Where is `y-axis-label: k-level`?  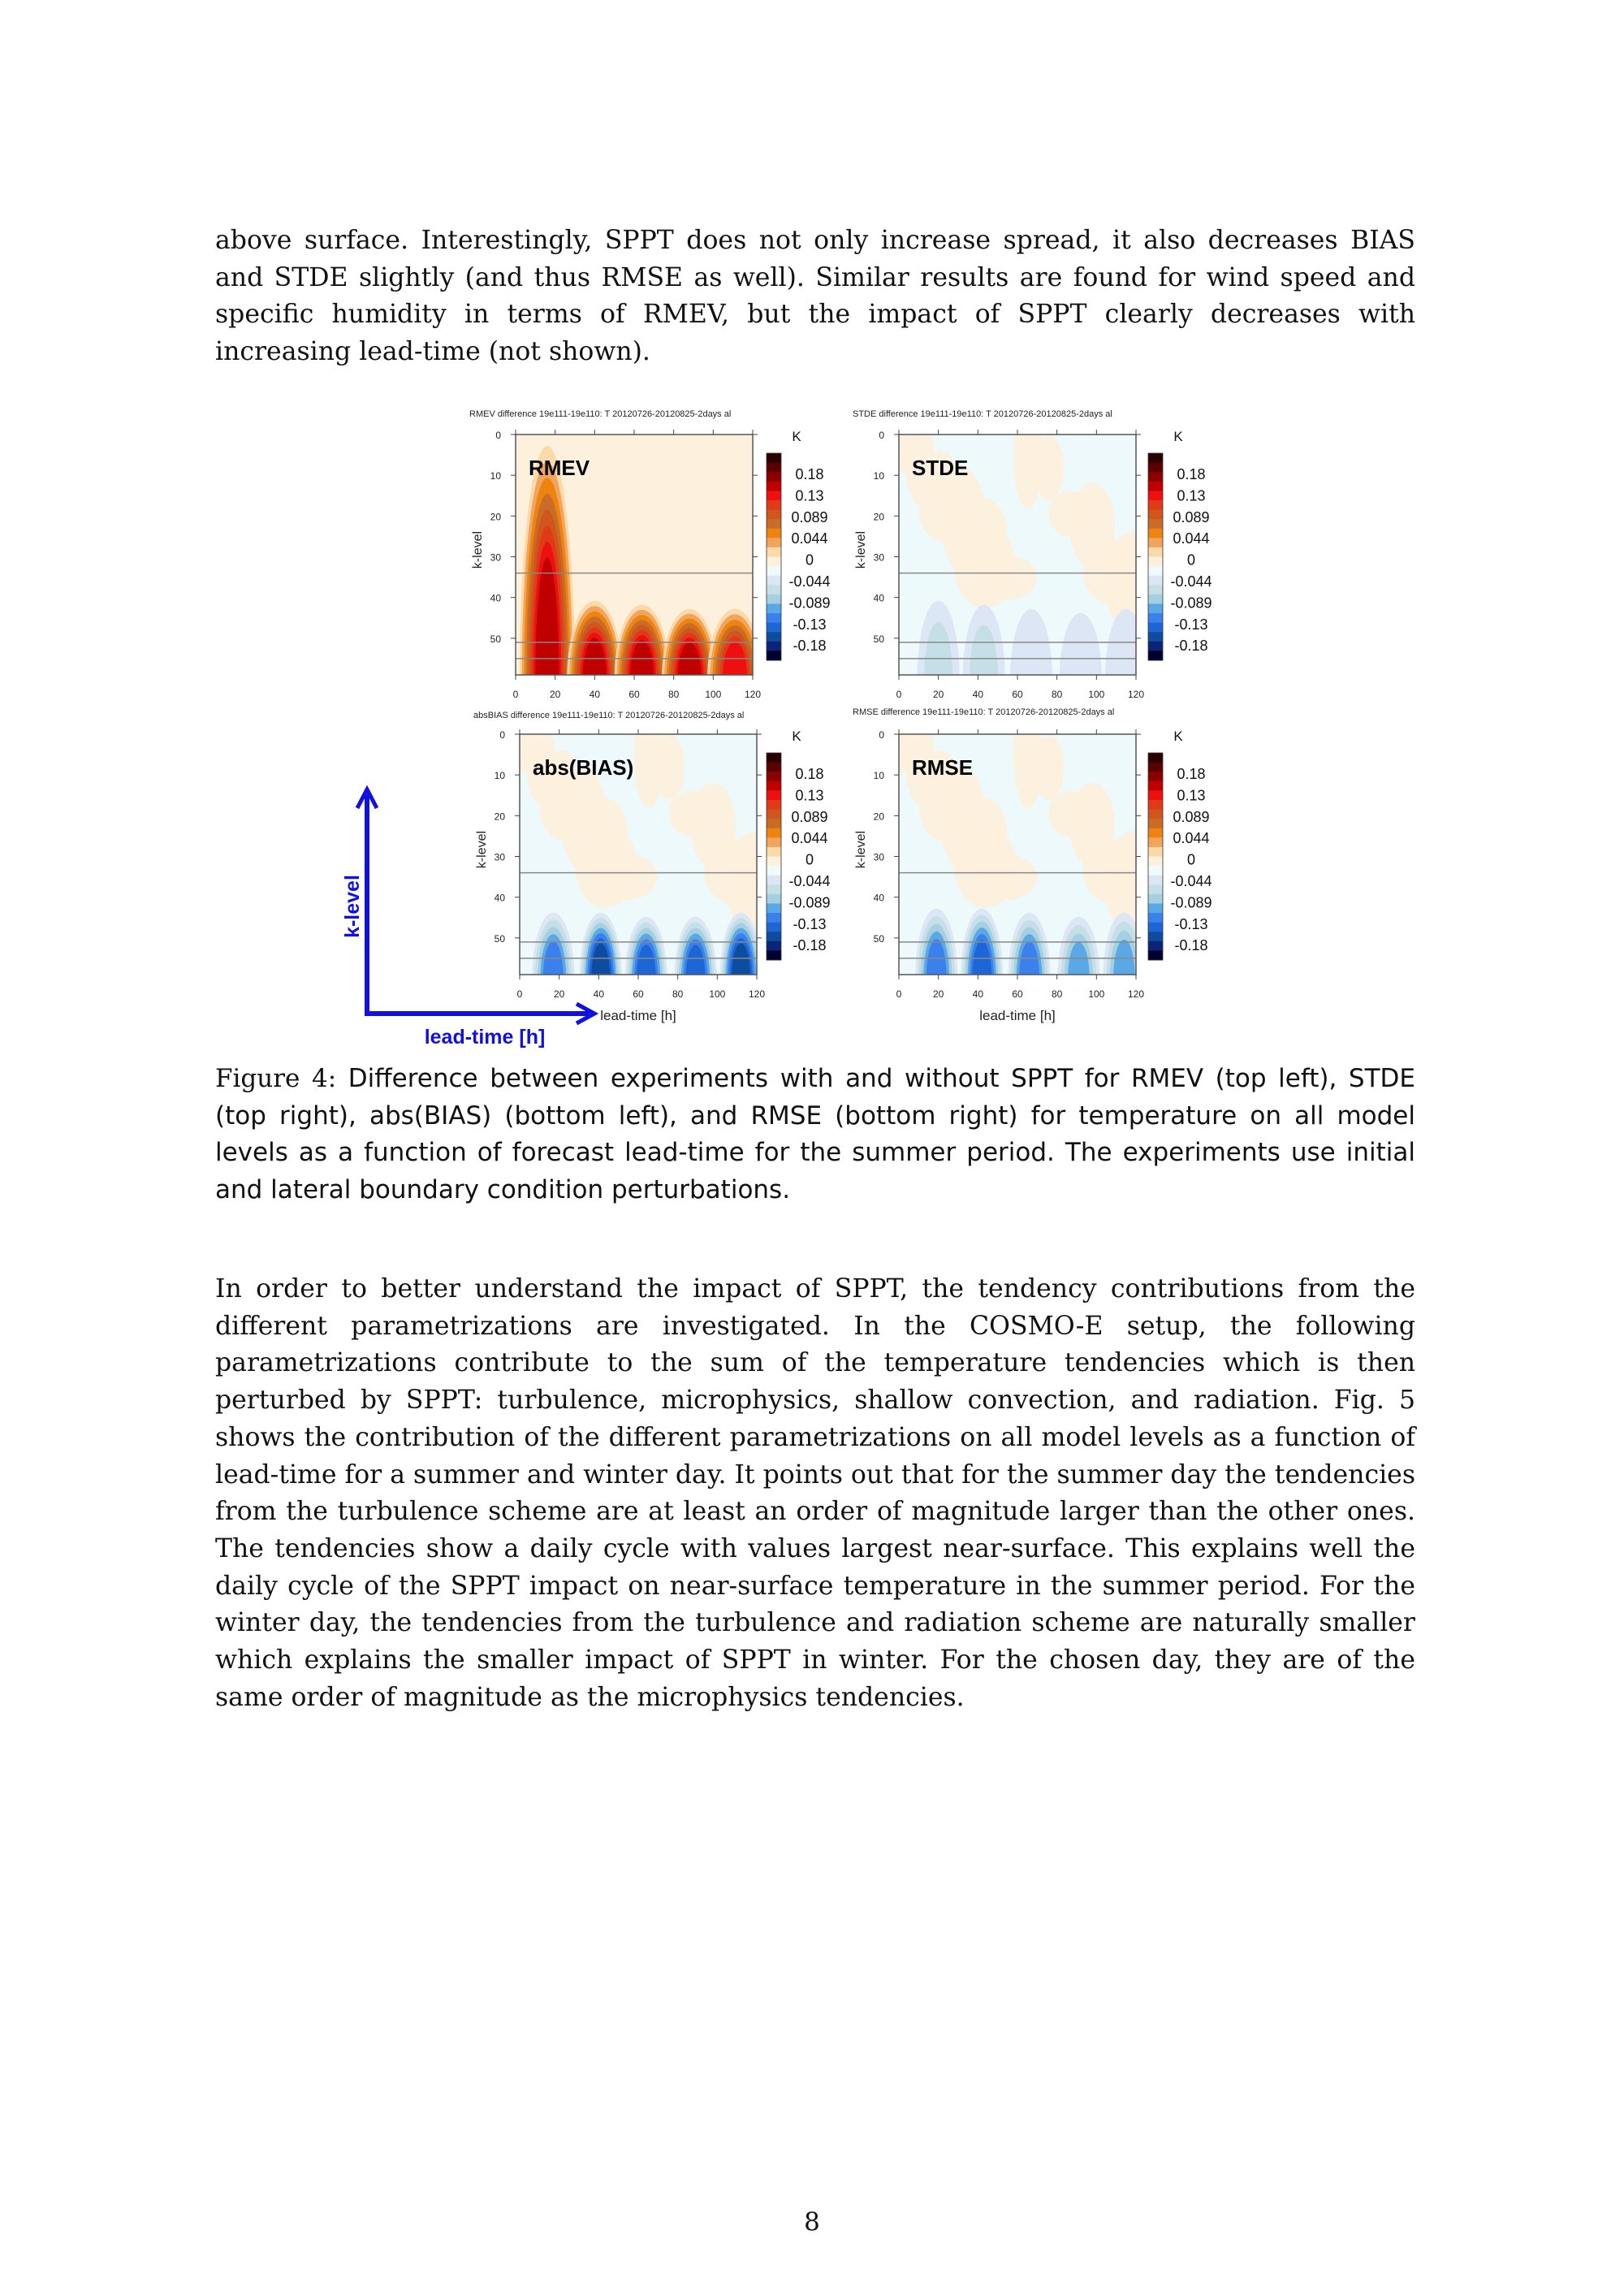 y-axis-label: k-level is located at coordinates (861, 550).